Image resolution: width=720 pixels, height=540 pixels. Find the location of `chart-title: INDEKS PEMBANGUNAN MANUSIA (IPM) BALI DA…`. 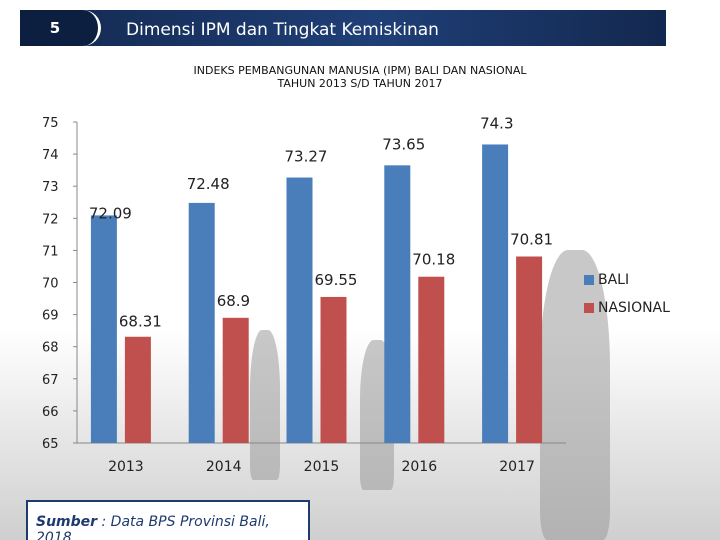

chart-title: INDEKS PEMBANGUNAN MANUSIA (IPM) BALI DA… is located at coordinates (360, 70).